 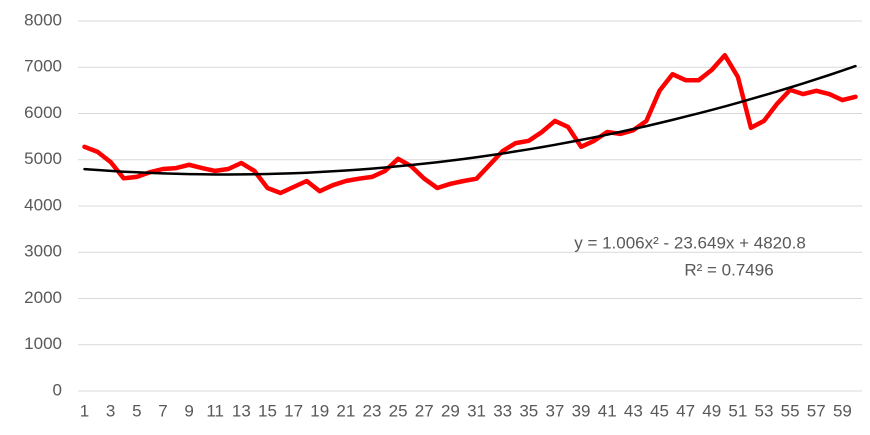 I want to click on x-tick-label: 57, so click(x=816, y=410).